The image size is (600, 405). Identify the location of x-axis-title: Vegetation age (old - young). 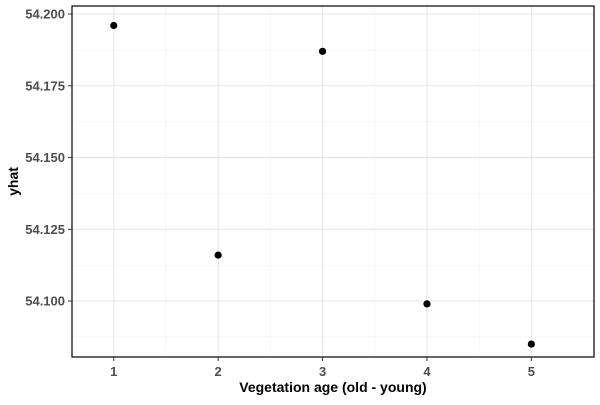
(332, 387).